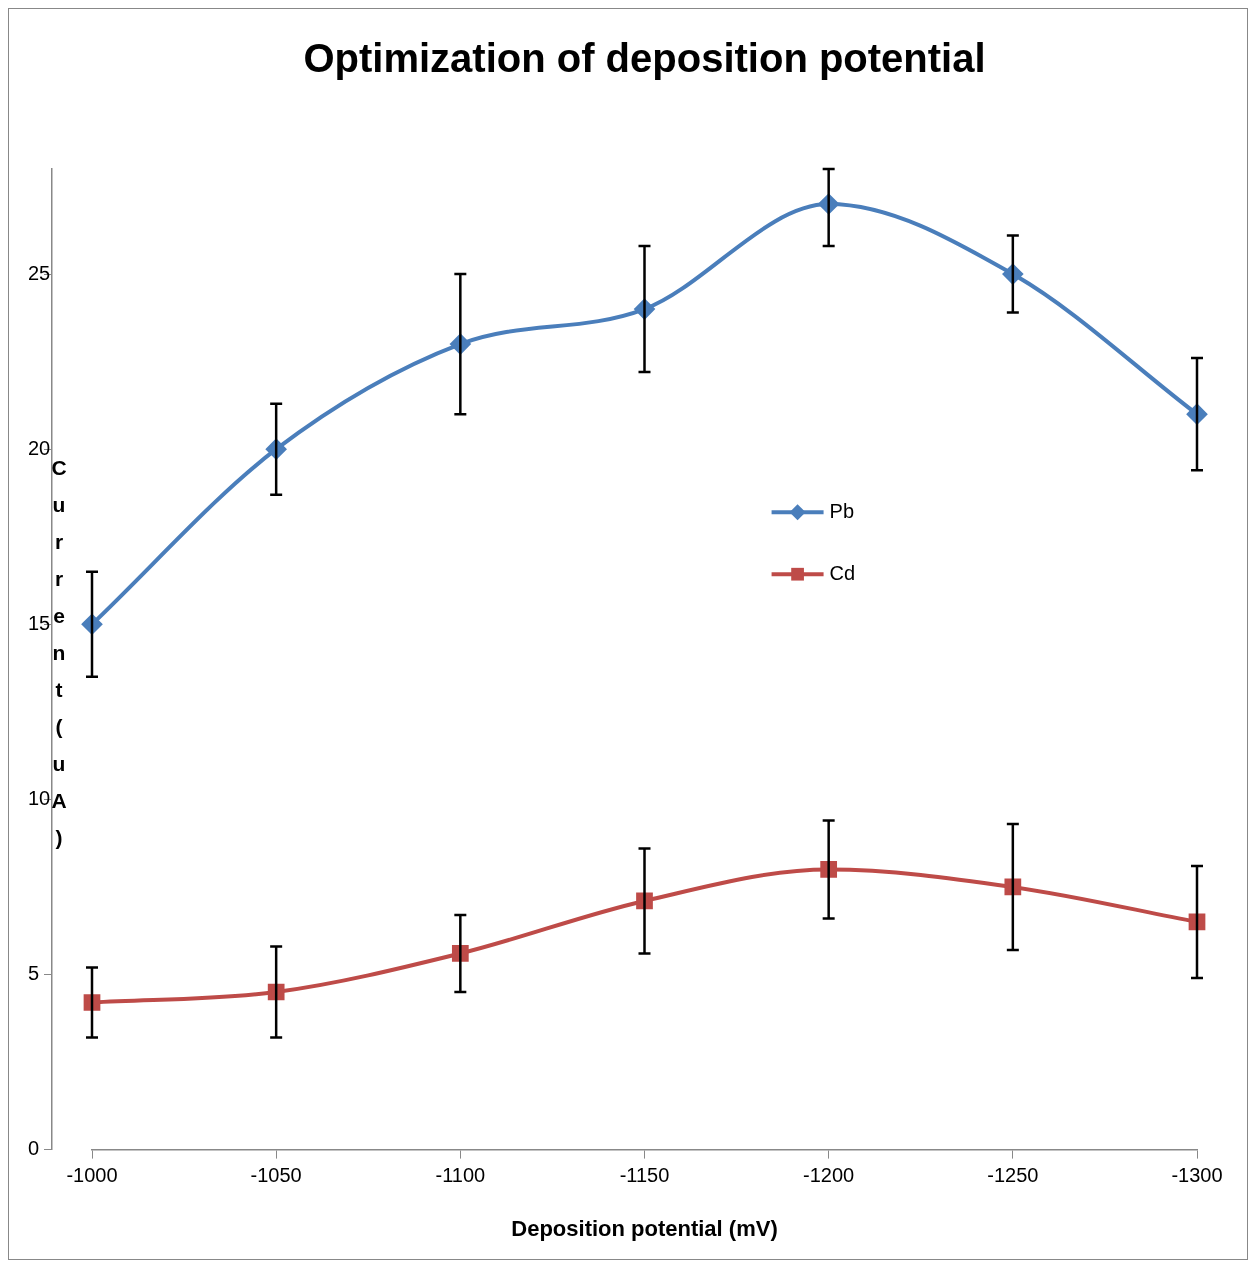  I want to click on y-tick-label: 0, so click(34, 1148).